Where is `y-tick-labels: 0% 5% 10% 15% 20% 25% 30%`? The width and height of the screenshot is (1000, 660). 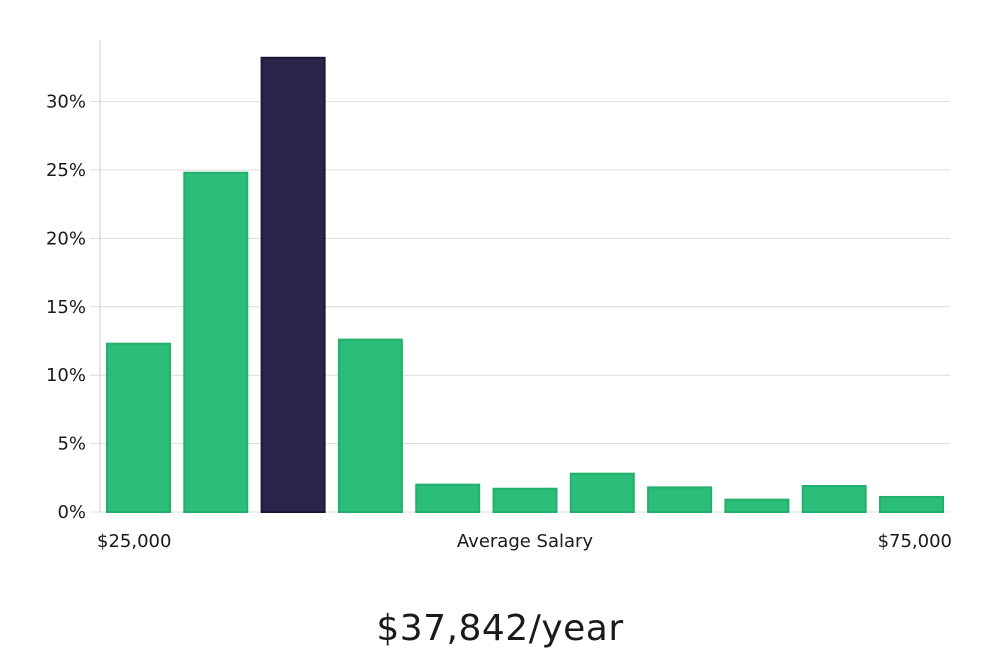 y-tick-labels: 0% 5% 10% 15% 20% 25% 30% is located at coordinates (66, 307).